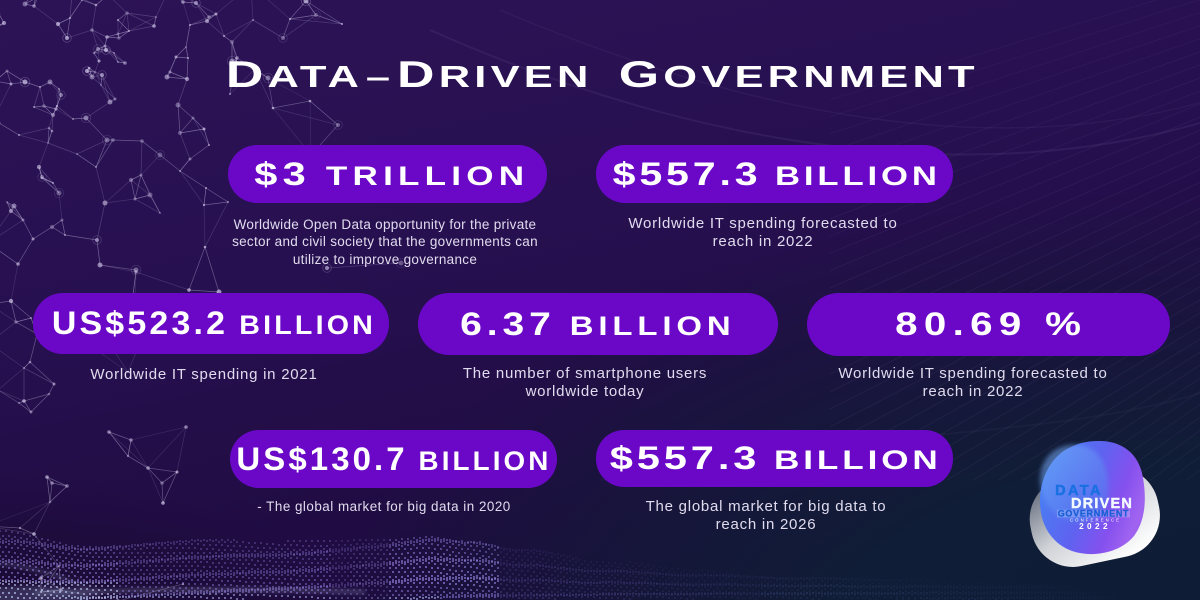  Describe the element at coordinates (1094, 513) in the screenshot. I see `svg-text: GOVERNMENT` at that location.